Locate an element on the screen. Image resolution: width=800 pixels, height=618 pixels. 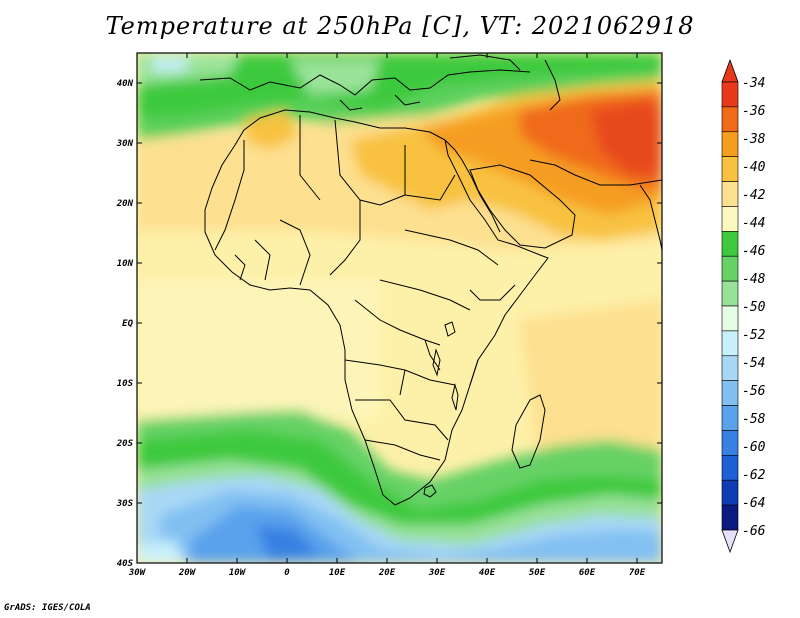
colorbar-label: -34 is located at coordinates (753, 83).